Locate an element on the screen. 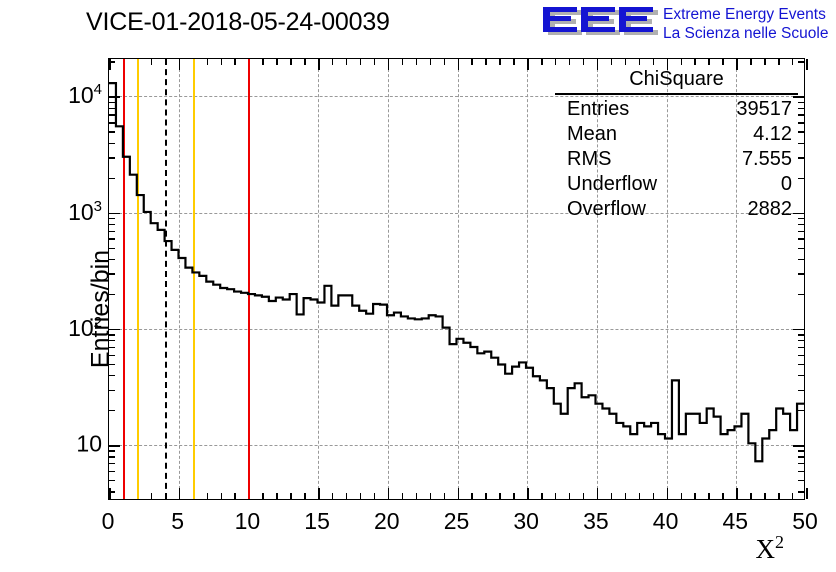 This screenshot has height=572, width=836. logo-line-1: Extreme Energy Events is located at coordinates (744, 14).